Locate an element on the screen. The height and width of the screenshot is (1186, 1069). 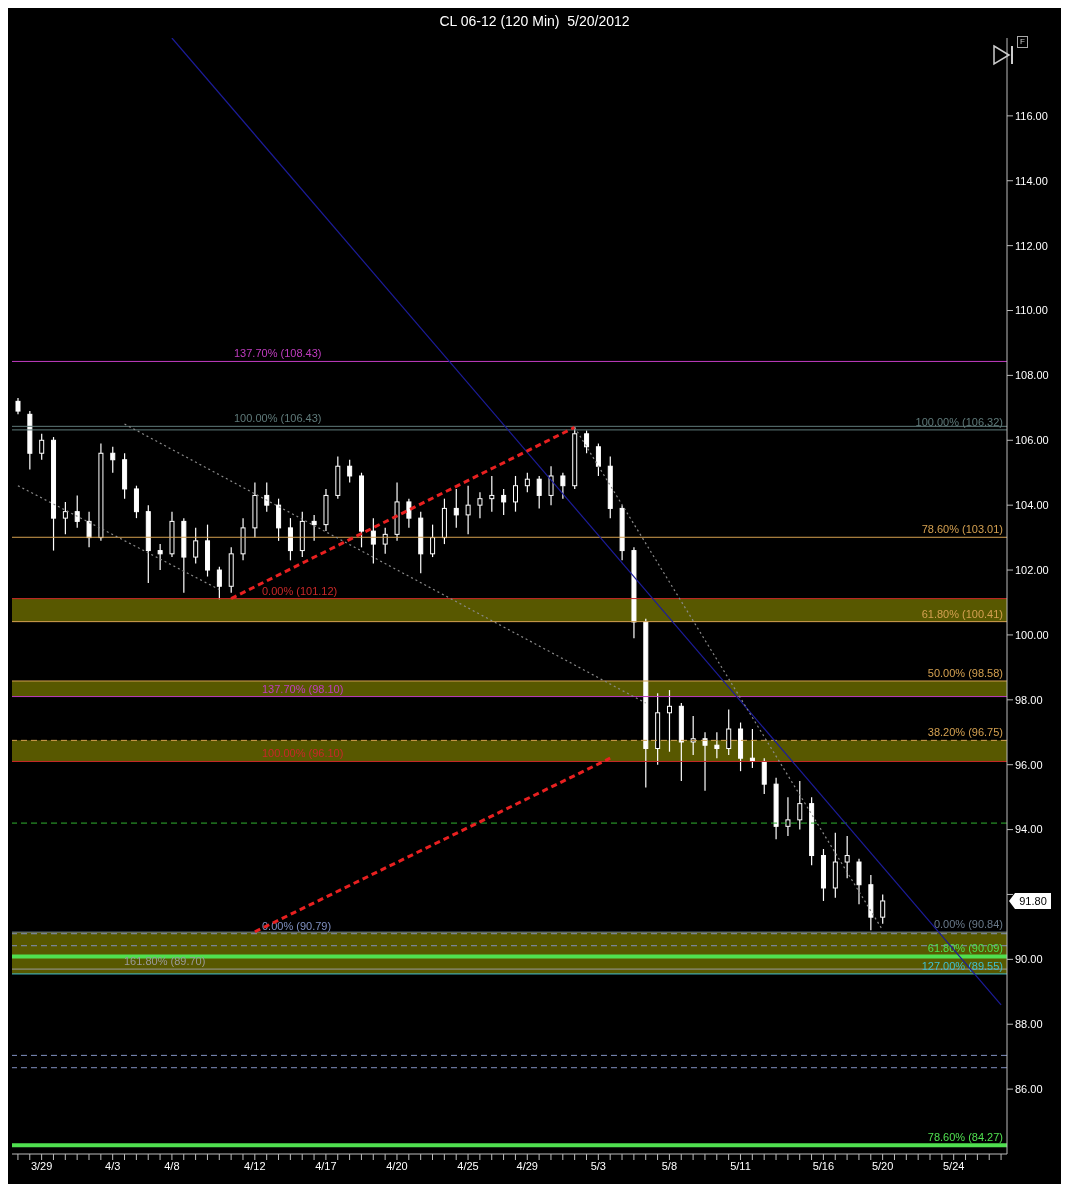
x-tick-label: 5/11 is located at coordinates (740, 1165).